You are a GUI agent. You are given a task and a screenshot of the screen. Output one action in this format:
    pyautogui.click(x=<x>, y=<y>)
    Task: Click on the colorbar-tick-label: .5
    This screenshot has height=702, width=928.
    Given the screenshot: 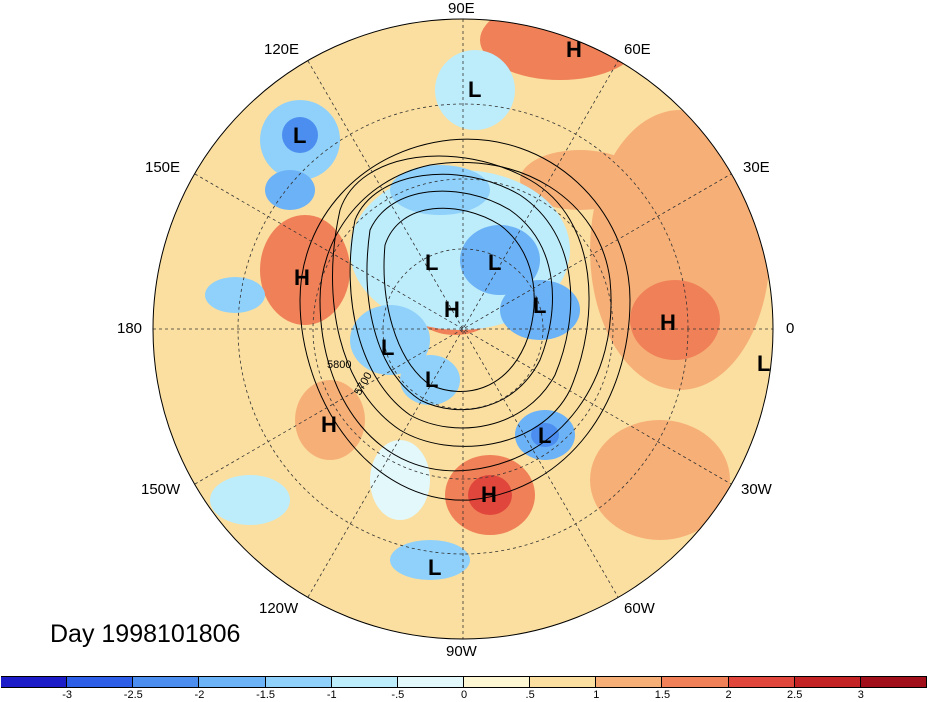 What is the action you would take?
    pyautogui.click(x=530, y=695)
    